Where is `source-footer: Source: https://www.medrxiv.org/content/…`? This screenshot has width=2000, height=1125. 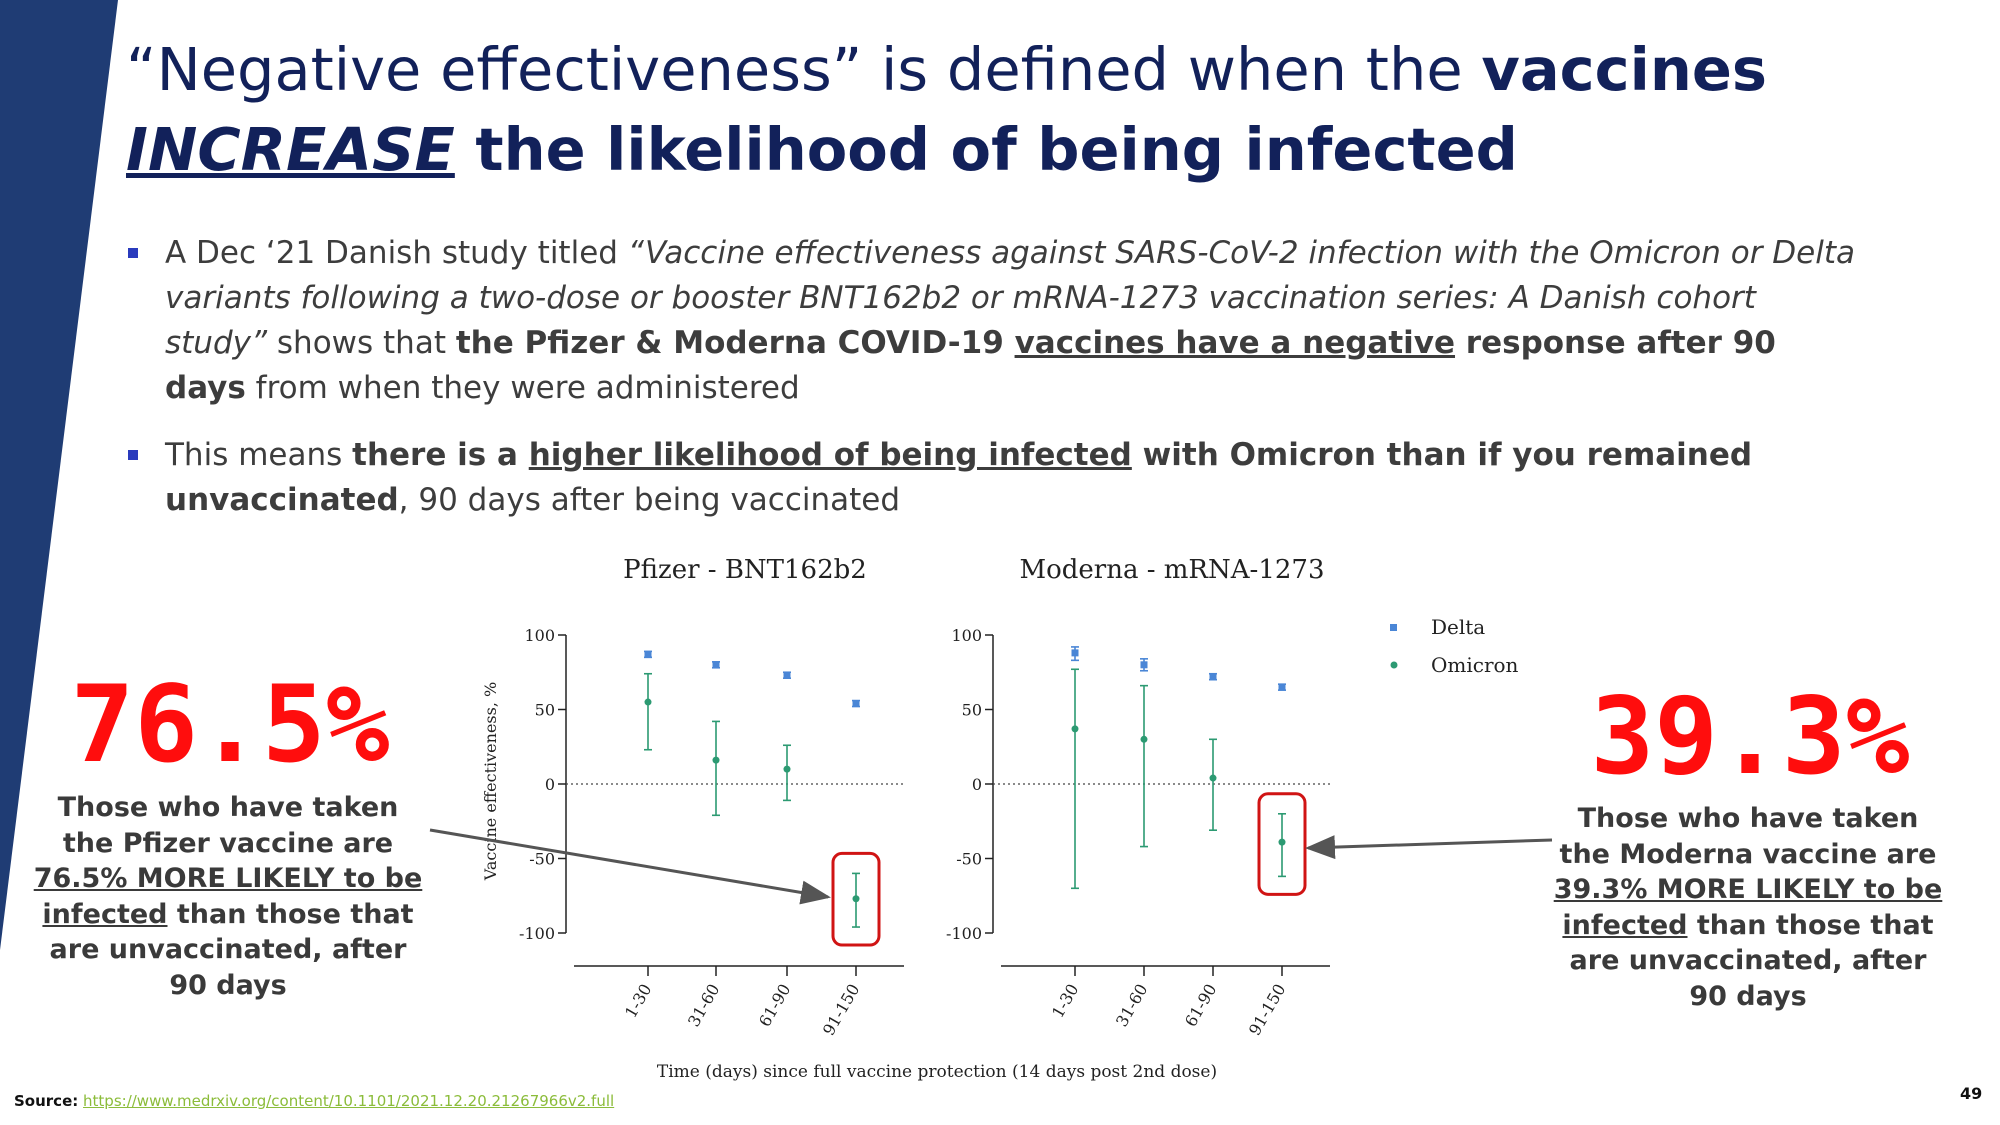
source-footer: Source: https://www.medrxiv.org/content/… is located at coordinates (314, 1101).